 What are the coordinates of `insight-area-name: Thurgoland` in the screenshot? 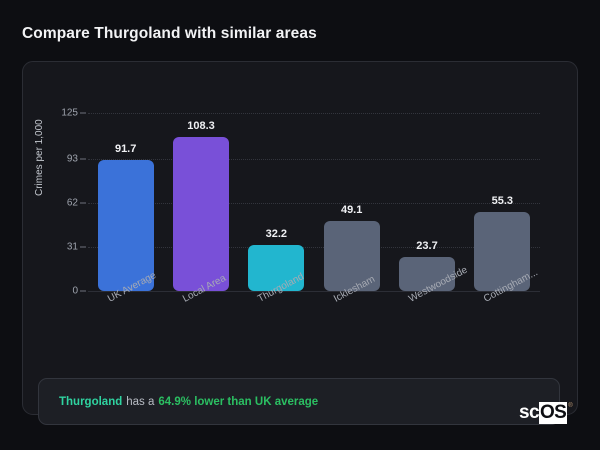 It's located at (91, 401).